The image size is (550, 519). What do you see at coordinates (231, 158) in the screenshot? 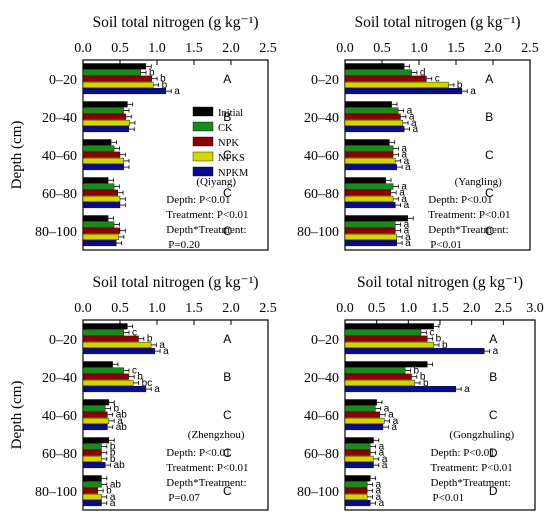
I see `legend-label: NPKS` at bounding box center [231, 158].